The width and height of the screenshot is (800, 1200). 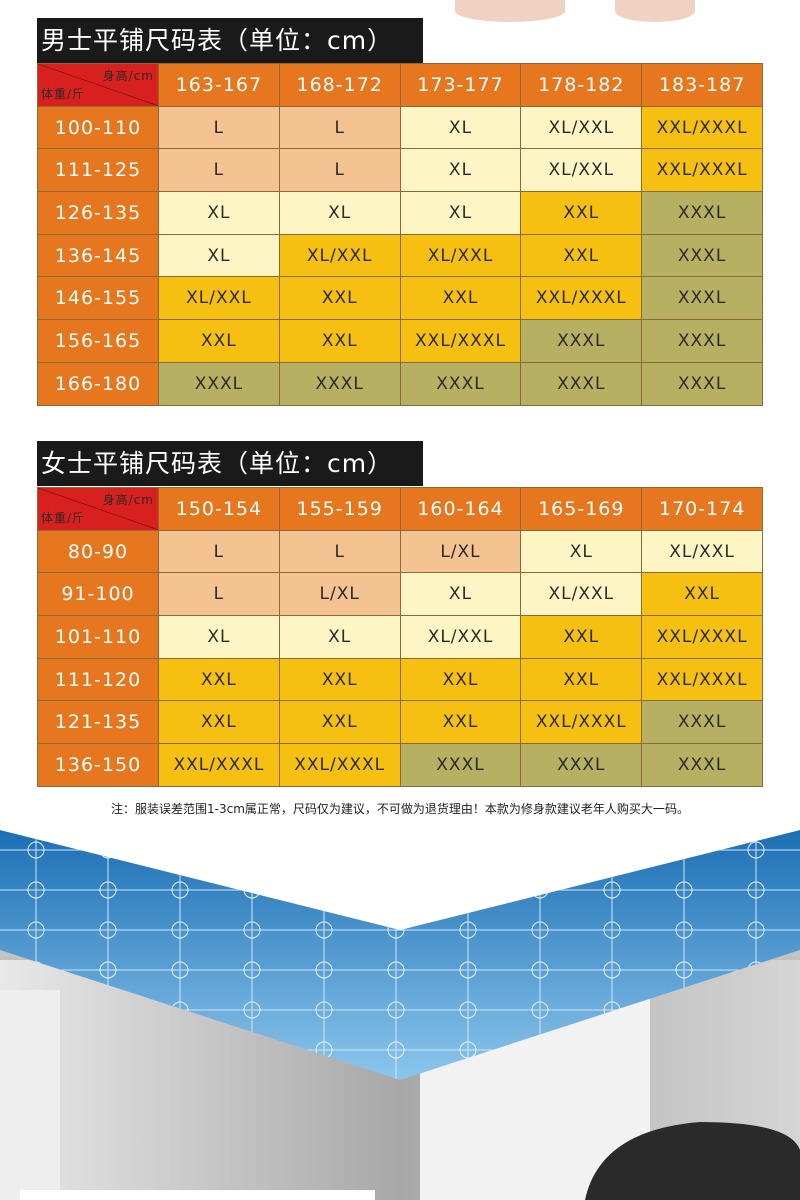 I want to click on person-head, so click(x=692, y=1161).